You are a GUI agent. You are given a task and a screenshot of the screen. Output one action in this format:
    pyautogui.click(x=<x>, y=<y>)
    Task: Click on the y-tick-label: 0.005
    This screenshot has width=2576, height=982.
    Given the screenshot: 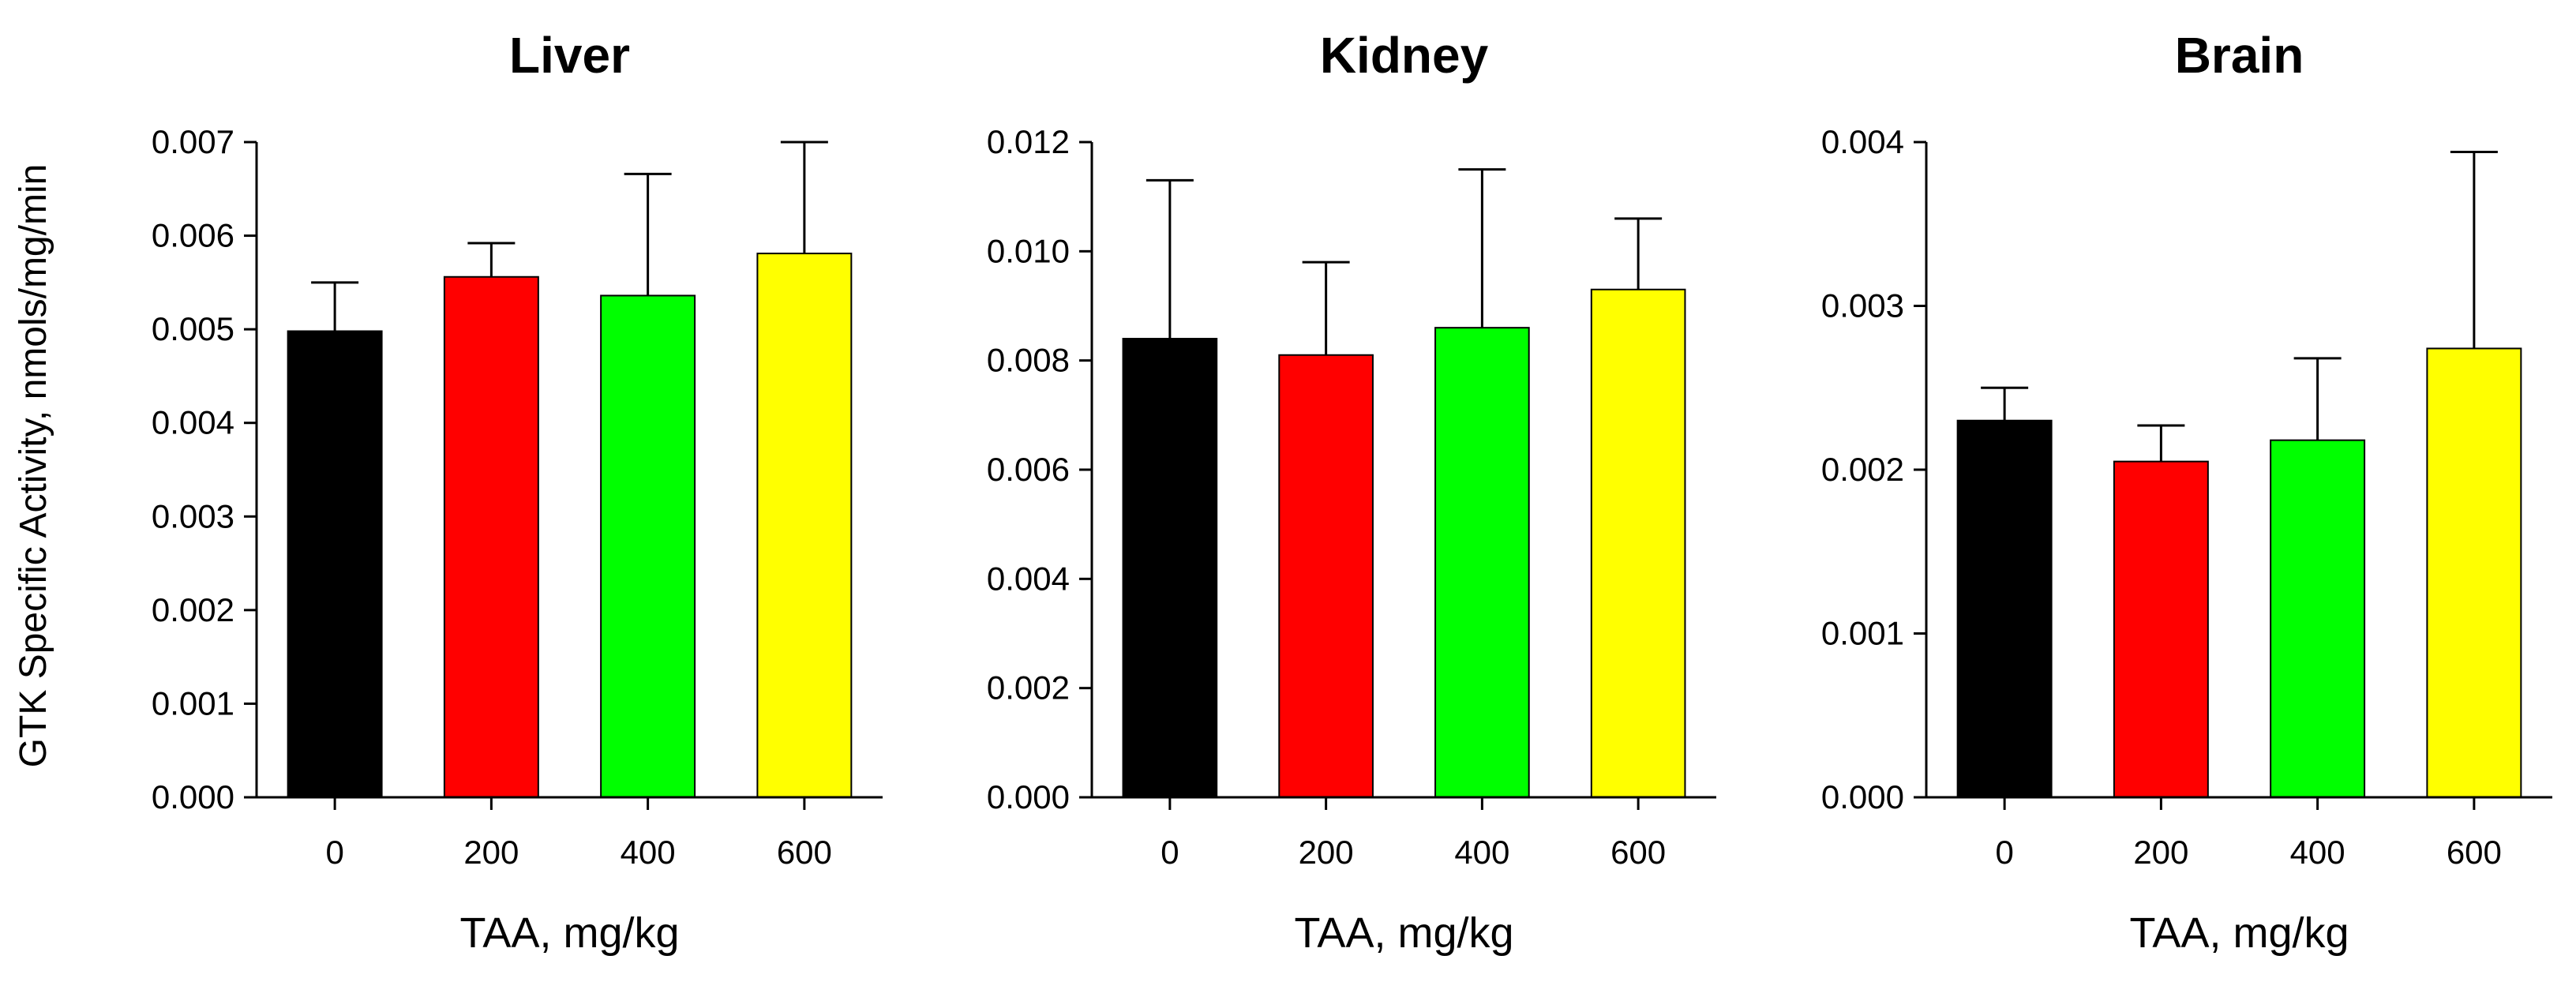 What is the action you would take?
    pyautogui.click(x=193, y=328)
    